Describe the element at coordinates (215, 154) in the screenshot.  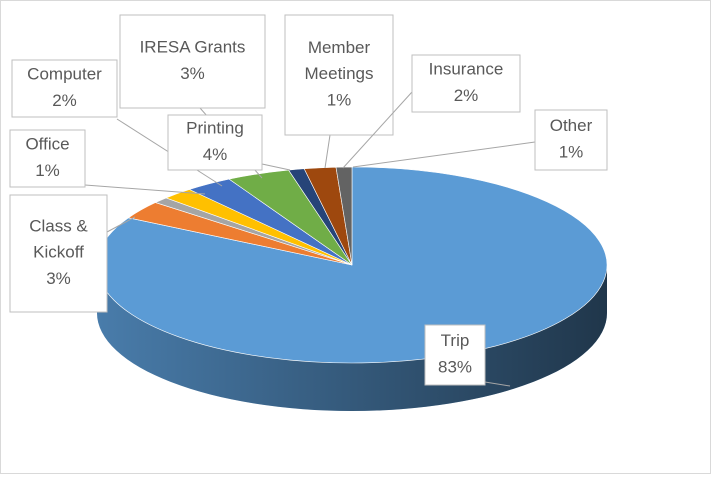
I see `value-label: 4%` at that location.